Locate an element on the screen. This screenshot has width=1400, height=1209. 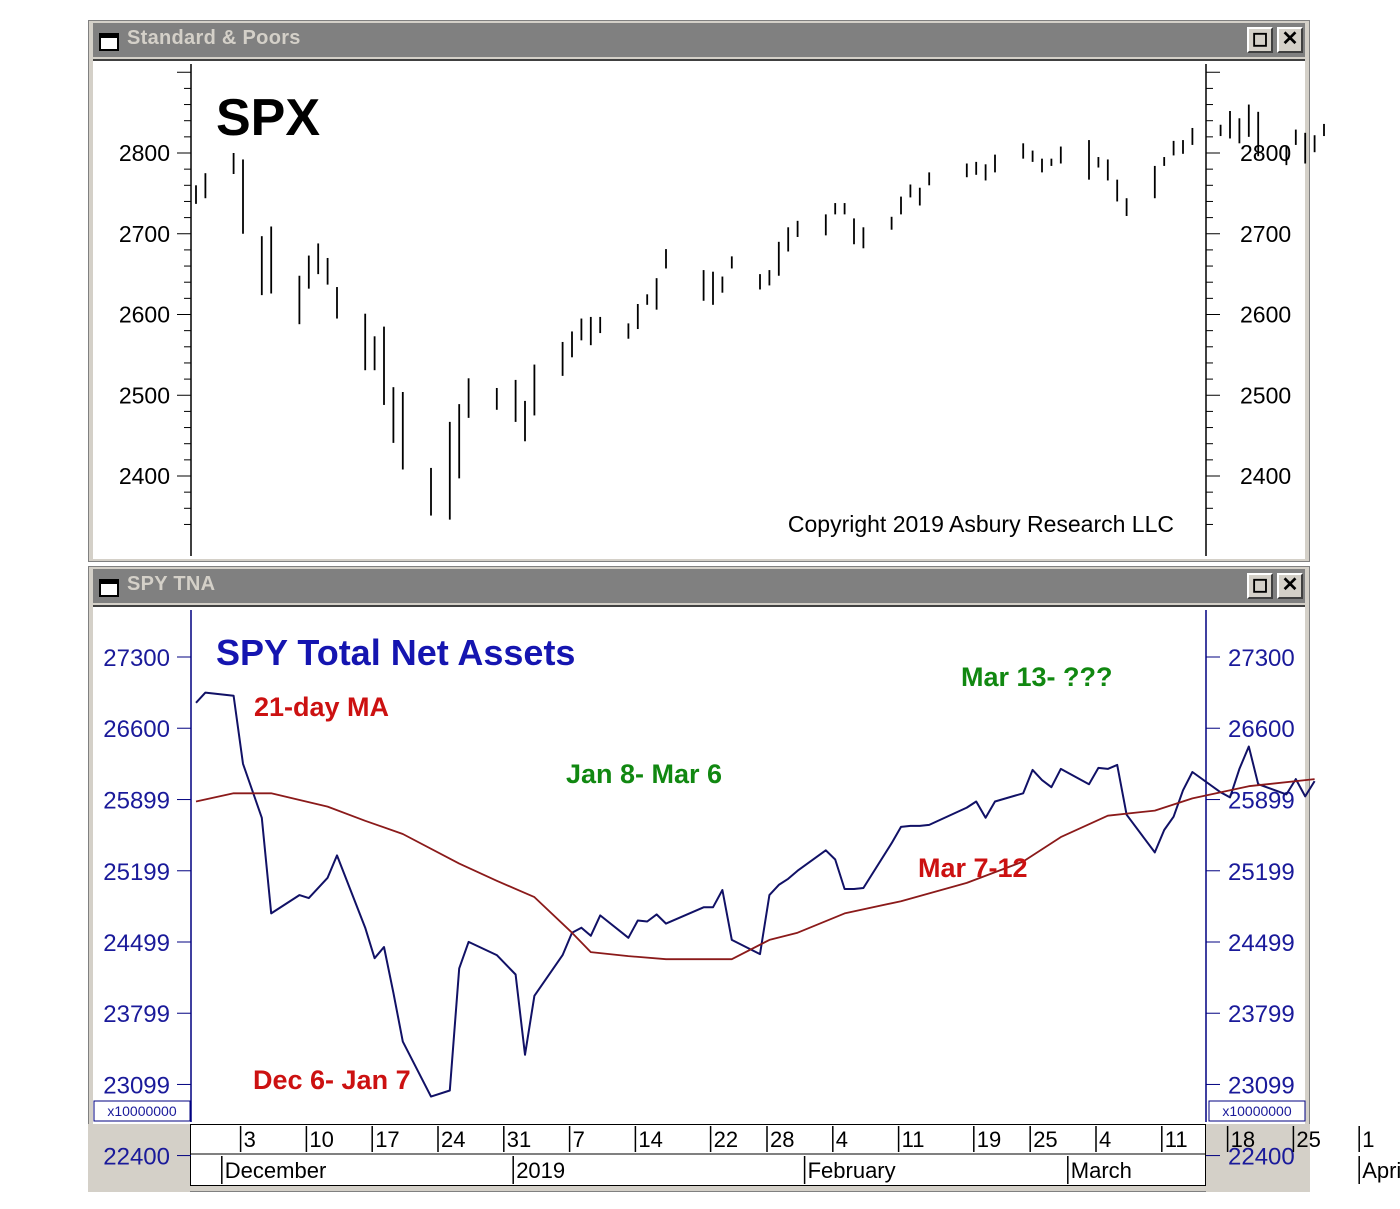
spx-chart-title: SPX is located at coordinates (268, 118).